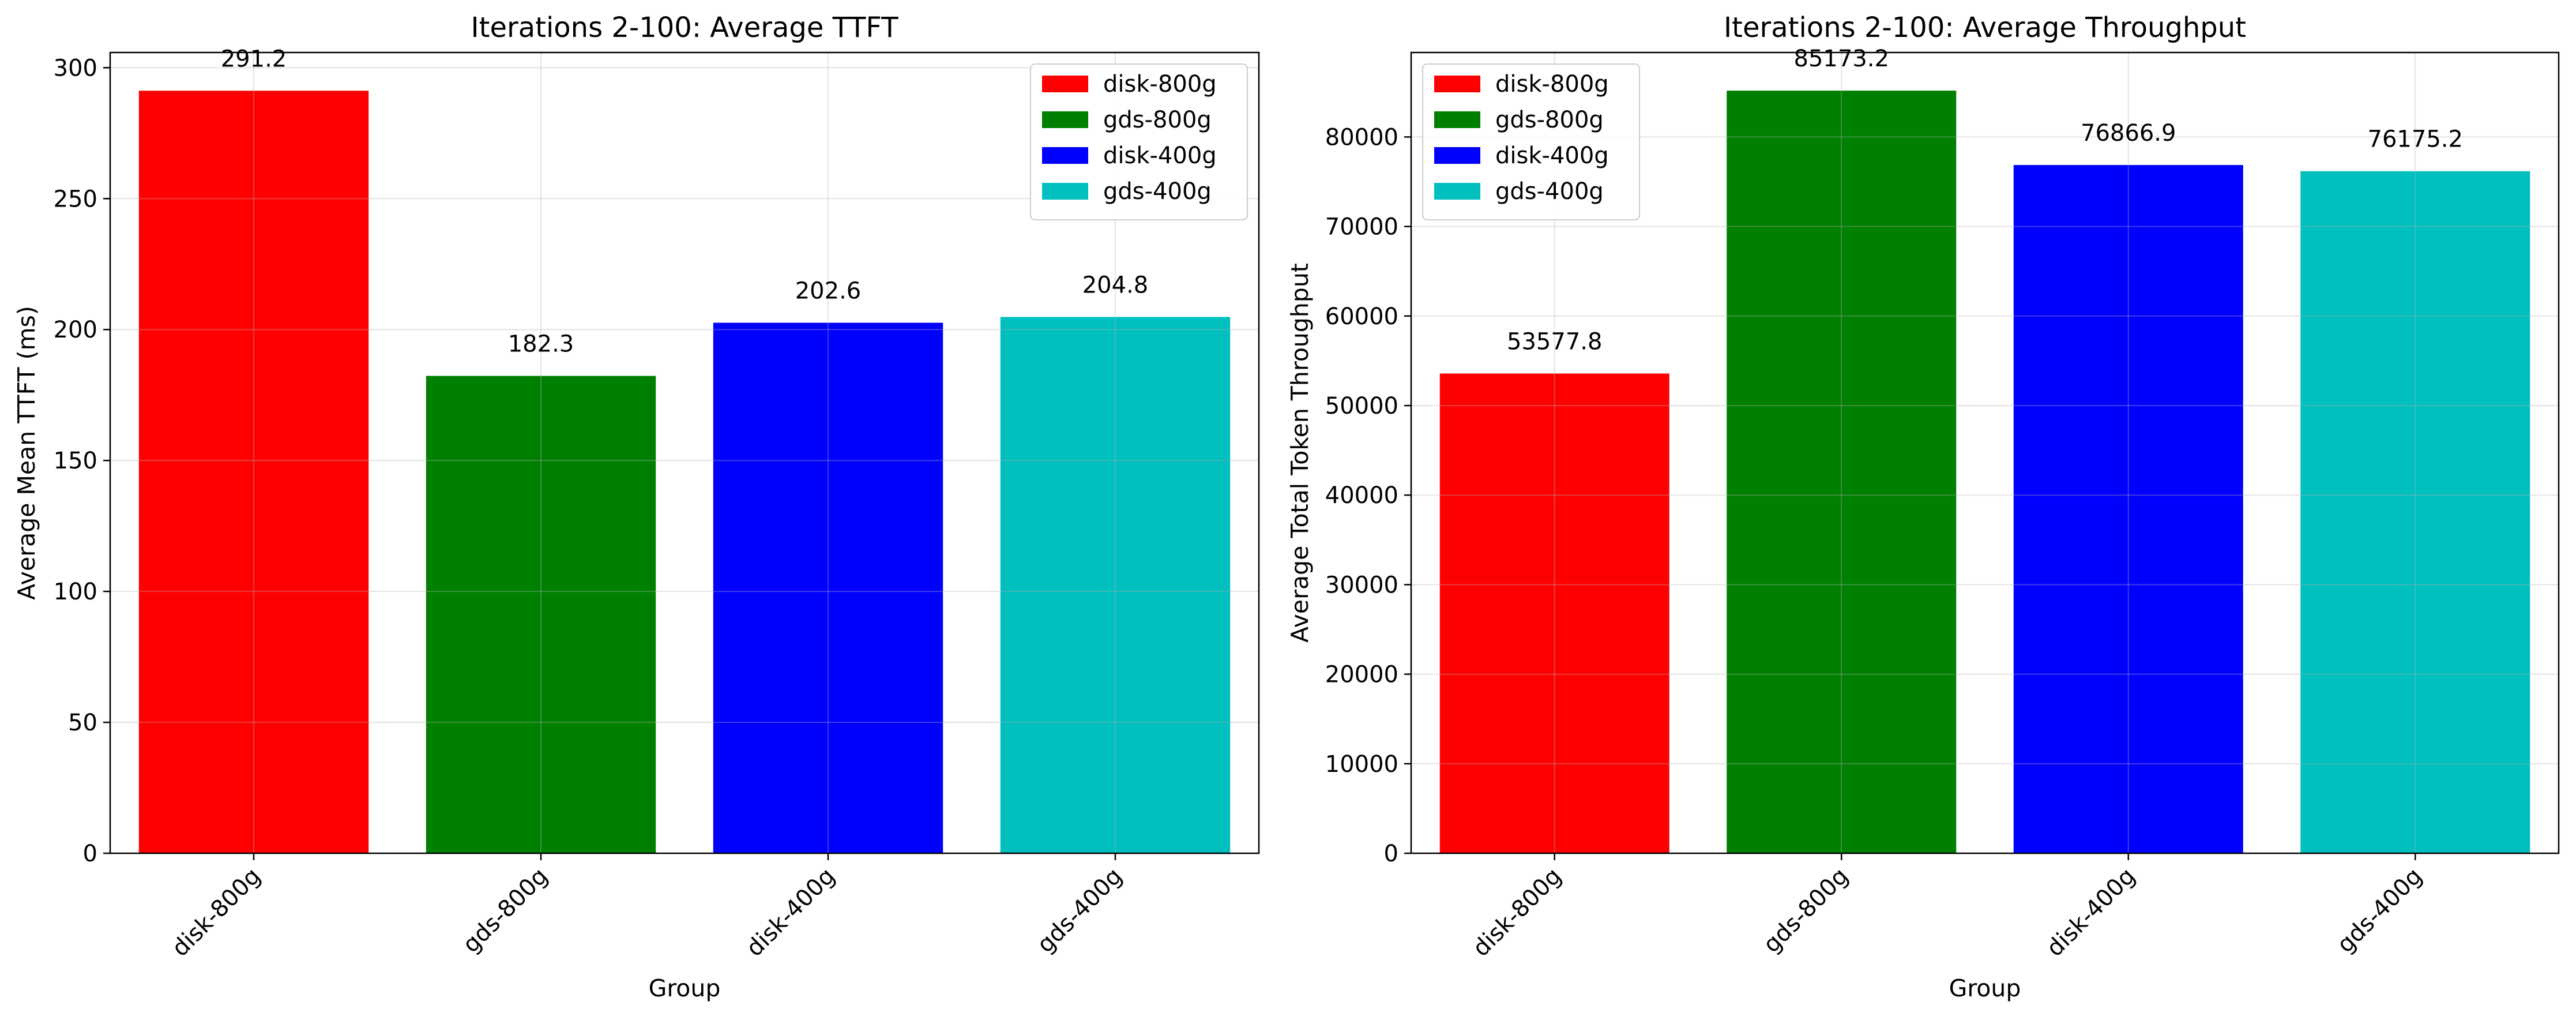 The width and height of the screenshot is (2576, 1020). What do you see at coordinates (1361, 675) in the screenshot?
I see `y-tick-label: 20000` at bounding box center [1361, 675].